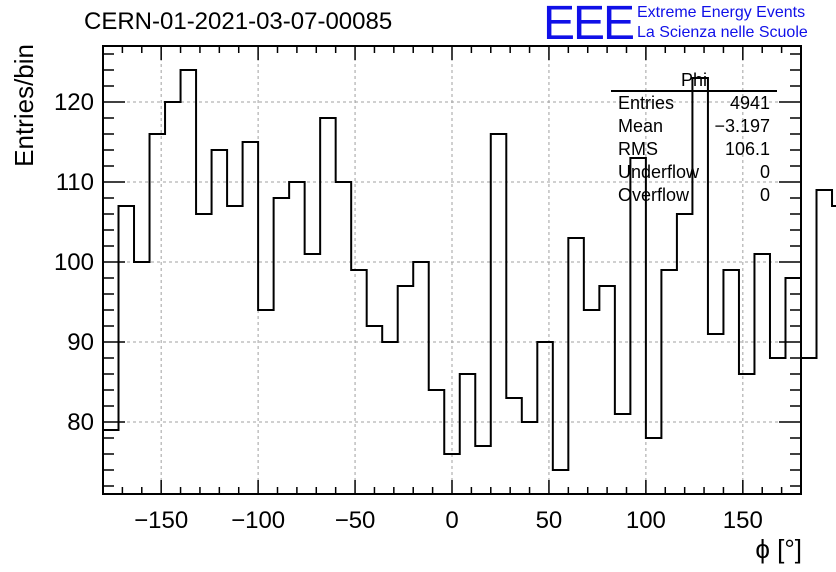 The height and width of the screenshot is (572, 836). I want to click on x-tick-label: 50, so click(549, 520).